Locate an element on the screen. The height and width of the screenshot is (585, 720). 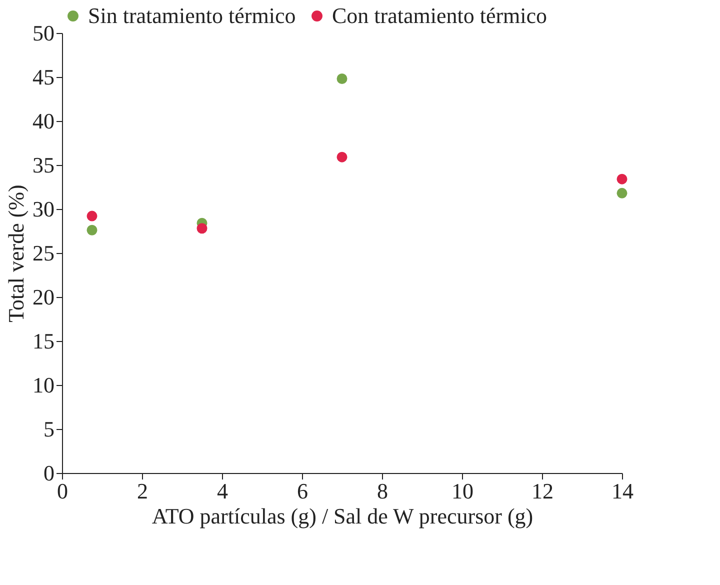
y-tick-label: 25 is located at coordinates (43, 253).